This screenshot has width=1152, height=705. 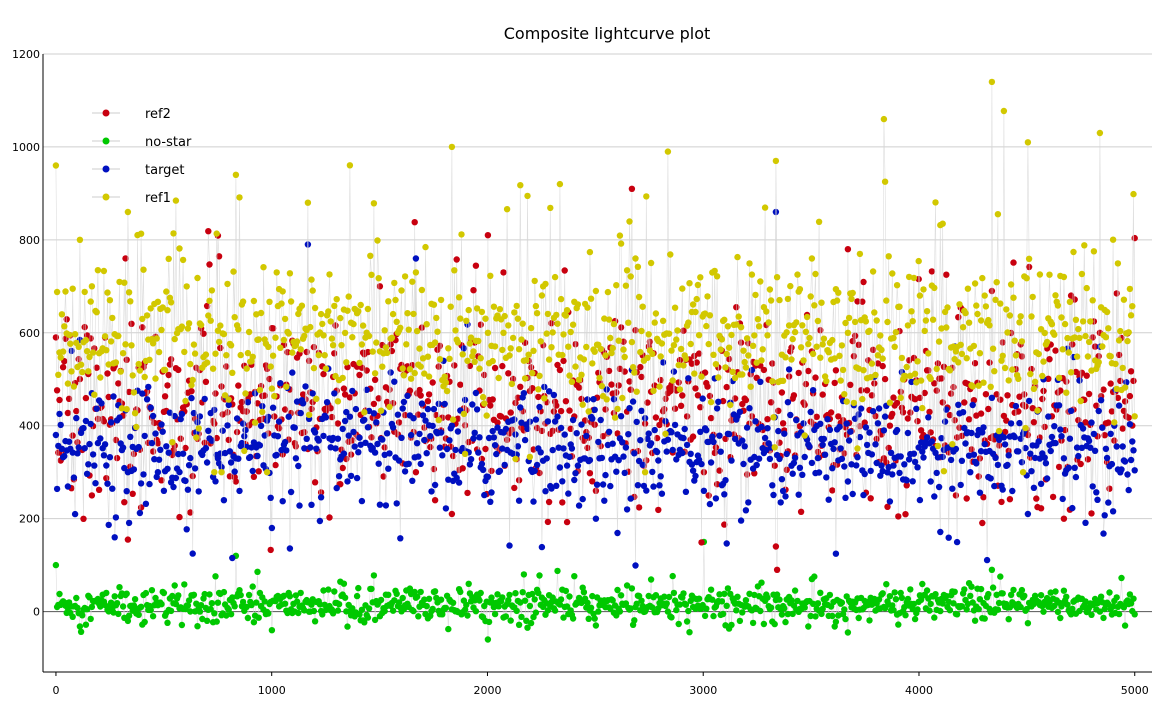 What do you see at coordinates (131, 114) in the screenshot?
I see `legend-item-ref2: ref2` at bounding box center [131, 114].